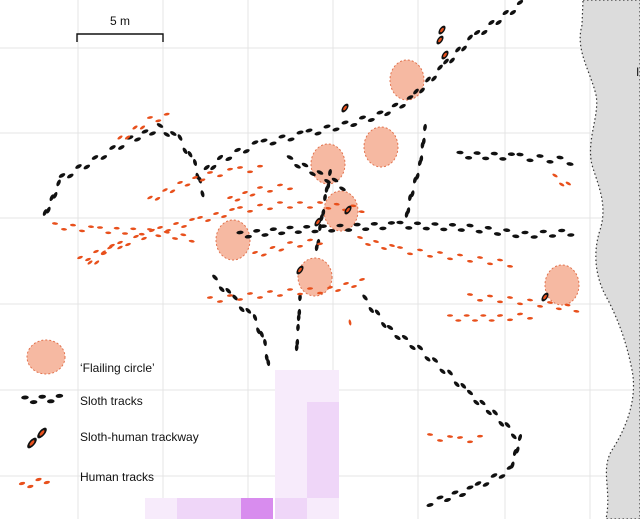 This screenshot has width=640, height=519. Describe the element at coordinates (117, 477) in the screenshot. I see `legend-human-label: Human tracks` at that location.